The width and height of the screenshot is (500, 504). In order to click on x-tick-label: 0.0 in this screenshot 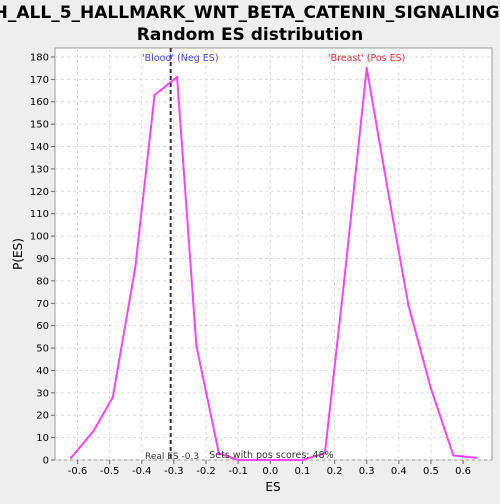, I will do `click(270, 471)`.